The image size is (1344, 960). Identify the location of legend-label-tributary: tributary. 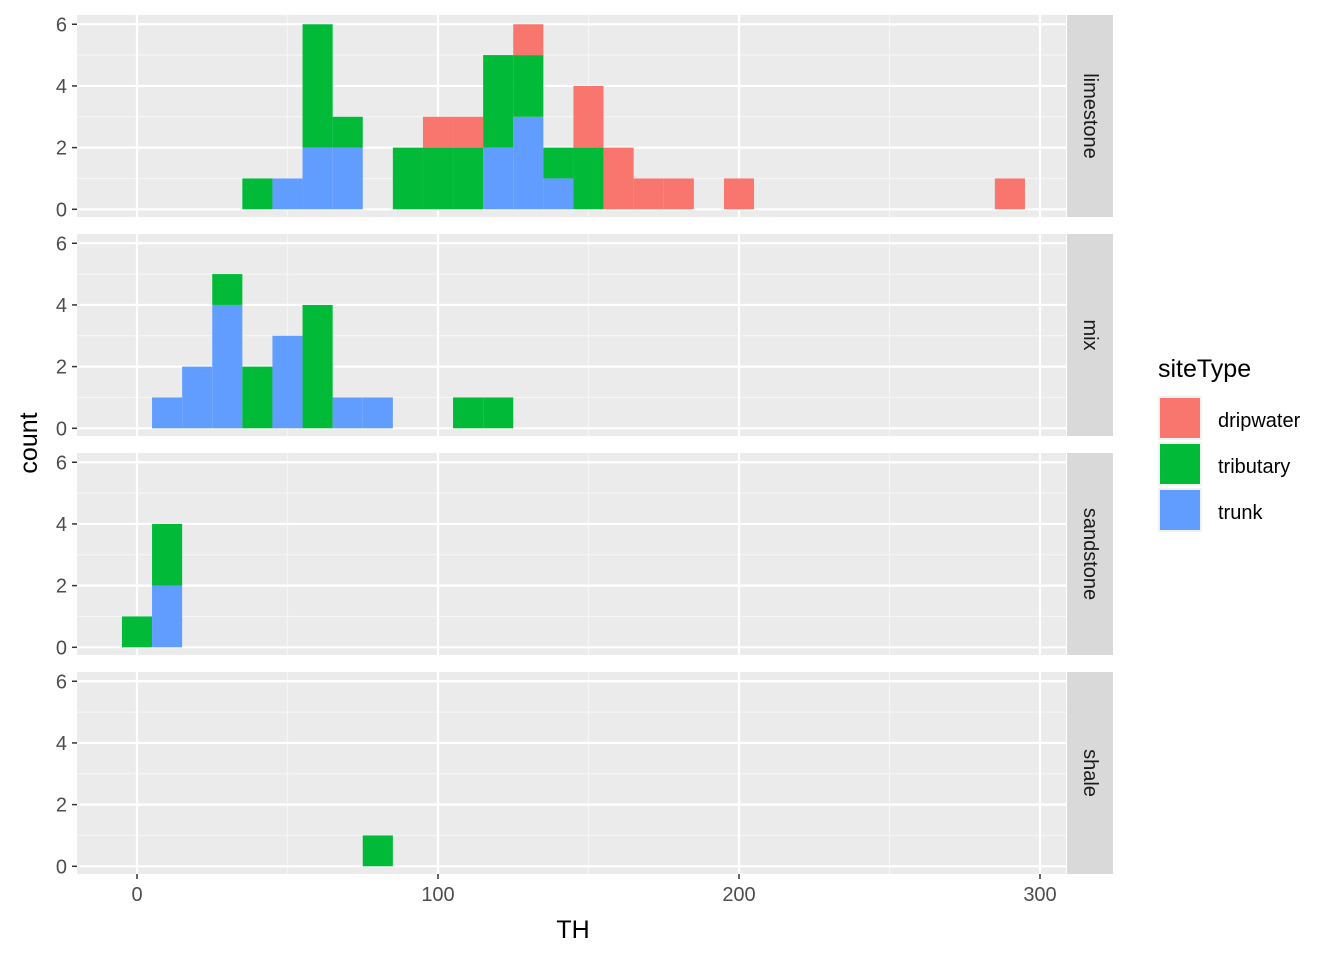
(1254, 467).